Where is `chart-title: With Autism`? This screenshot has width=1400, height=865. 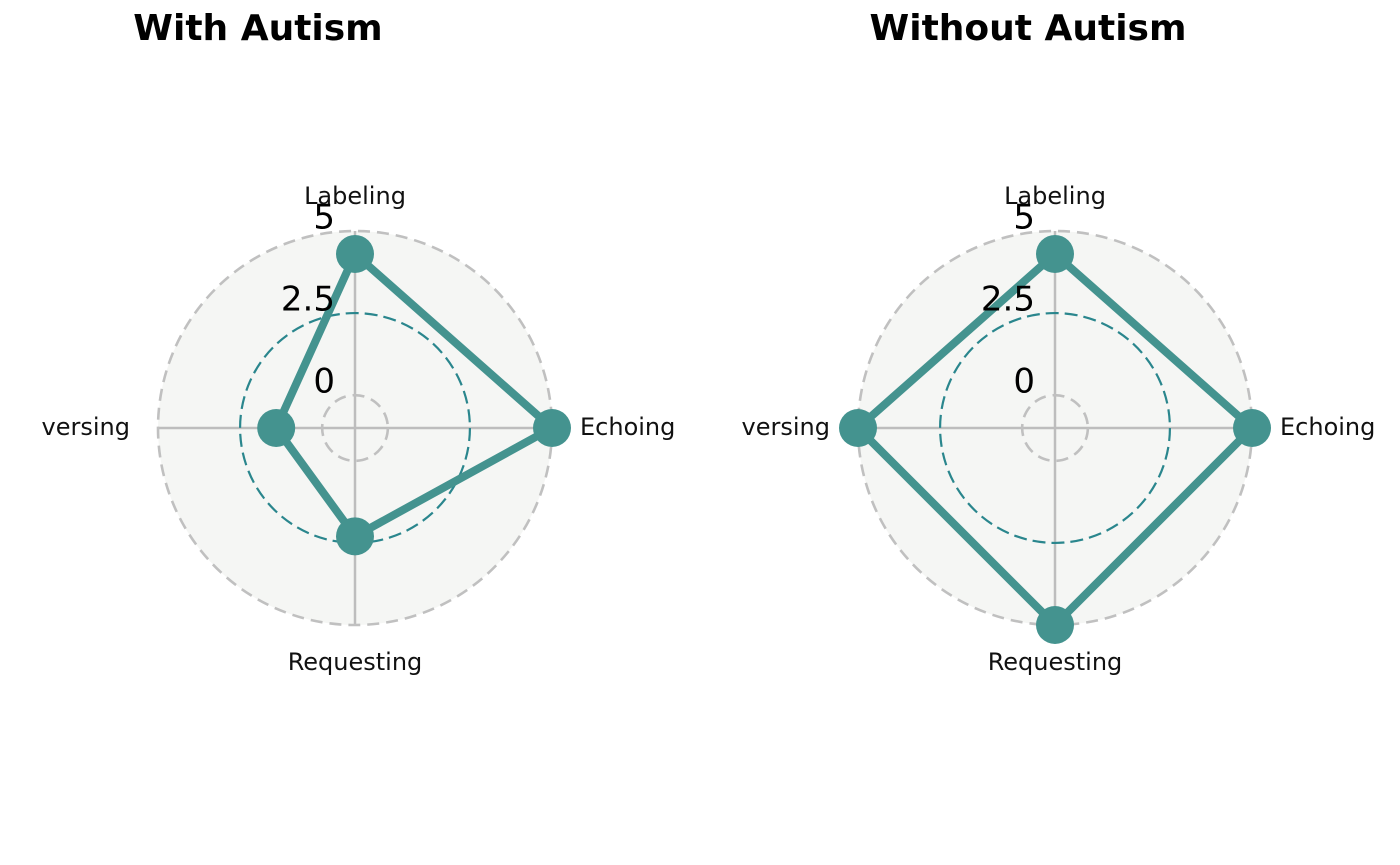
chart-title: With Autism is located at coordinates (257, 28).